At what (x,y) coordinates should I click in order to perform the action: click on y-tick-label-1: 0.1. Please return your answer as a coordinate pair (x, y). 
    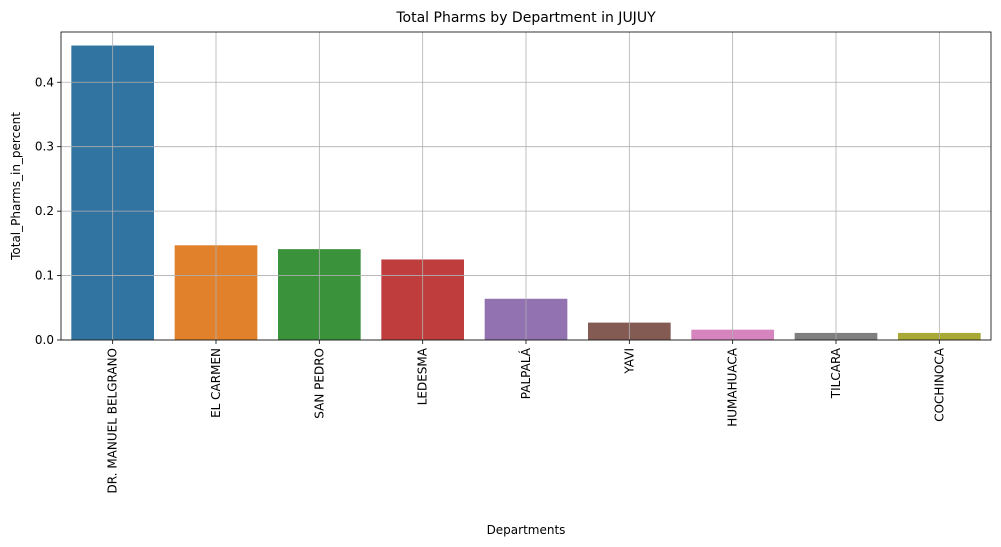
    Looking at the image, I should click on (44, 276).